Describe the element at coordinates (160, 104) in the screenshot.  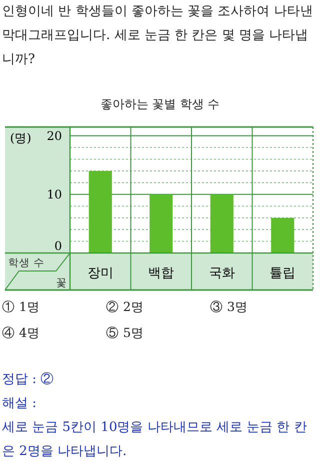
I see `chart-title: 좋아하는 꽃별 학생 수` at that location.